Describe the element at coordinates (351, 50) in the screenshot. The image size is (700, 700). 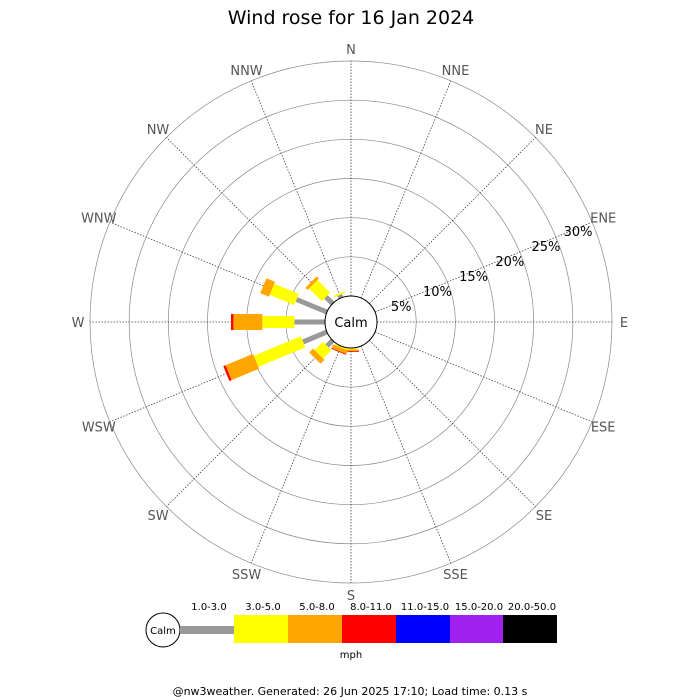
I see `direction-label-n: N` at that location.